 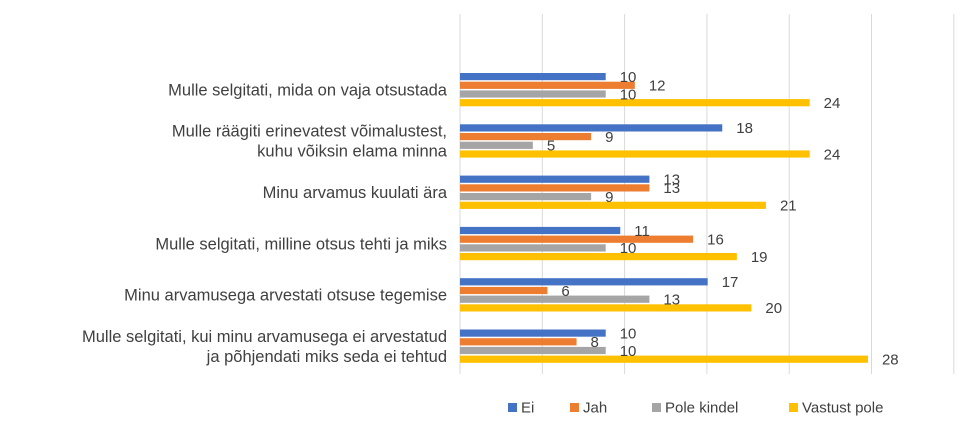 I want to click on data-label: 20, so click(x=773, y=308).